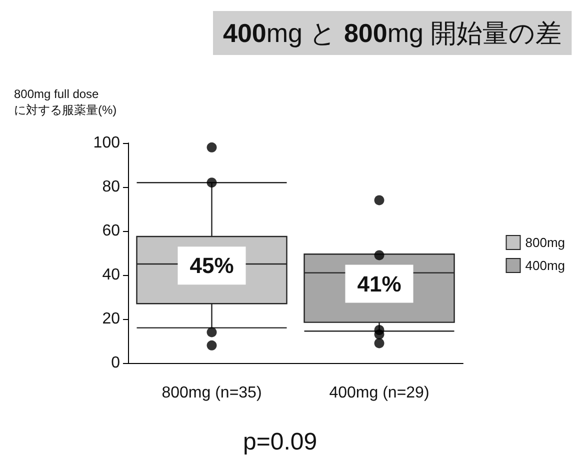 The width and height of the screenshot is (586, 465). I want to click on text: 41%, so click(379, 283).